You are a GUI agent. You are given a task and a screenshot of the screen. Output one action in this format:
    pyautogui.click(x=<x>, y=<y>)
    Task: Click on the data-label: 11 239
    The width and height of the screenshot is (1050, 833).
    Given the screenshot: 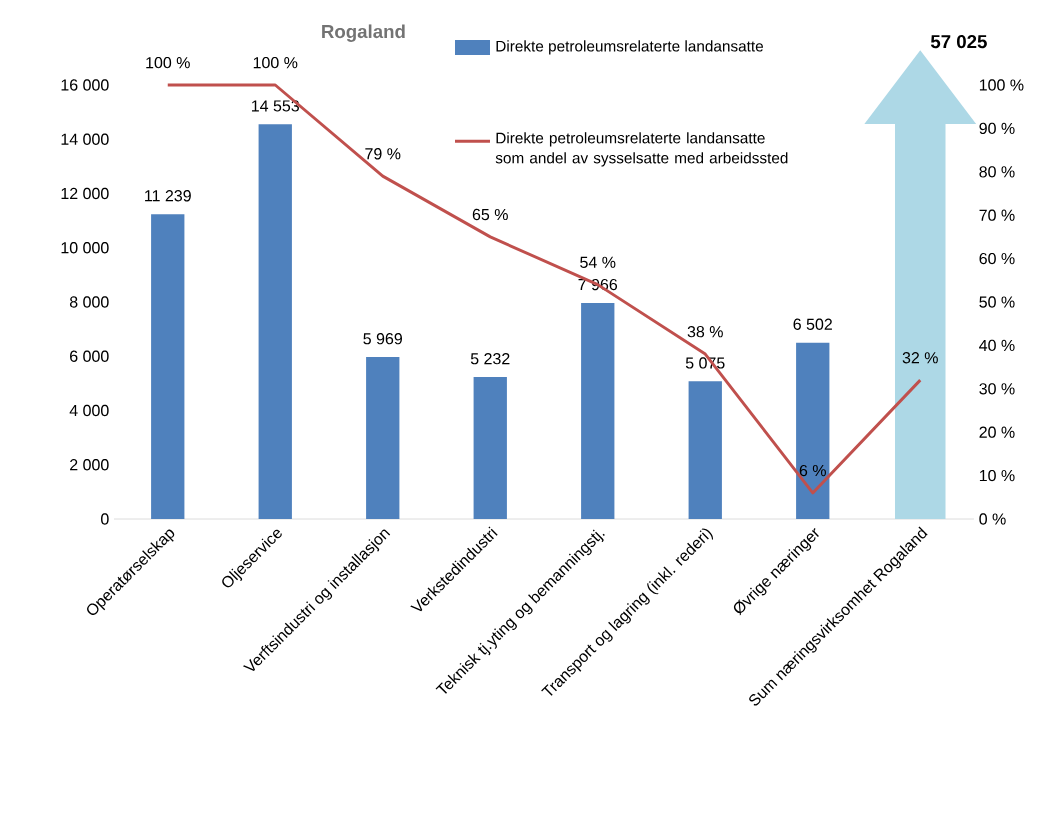 What is the action you would take?
    pyautogui.click(x=168, y=196)
    